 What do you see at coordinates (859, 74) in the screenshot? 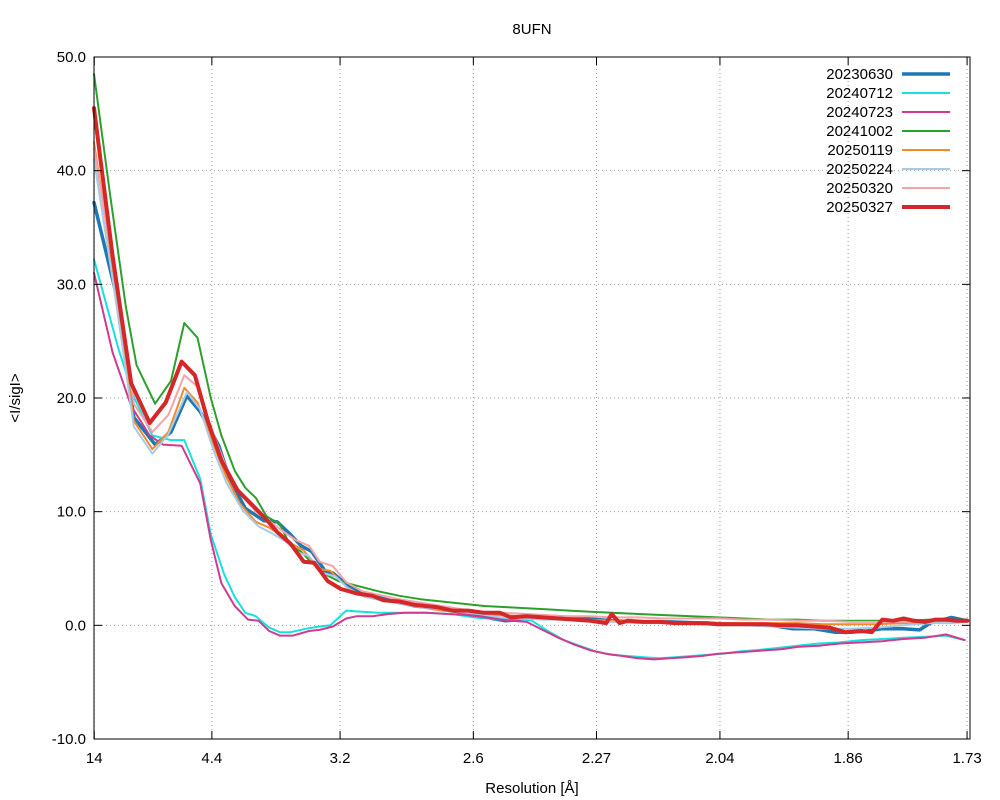
I see `legend-label: 20230630` at bounding box center [859, 74].